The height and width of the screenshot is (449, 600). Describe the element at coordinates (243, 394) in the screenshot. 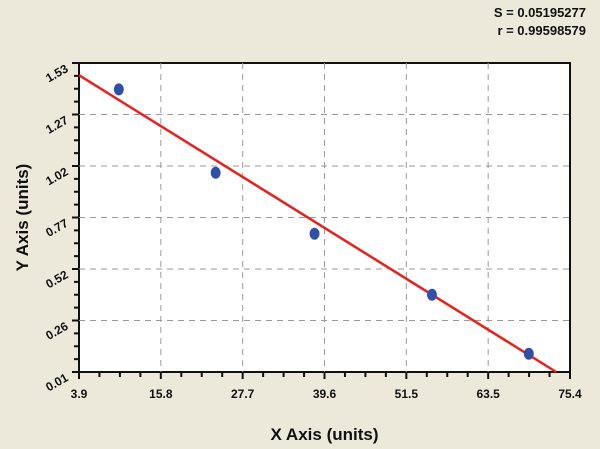

I see `x-tick-label: 27.7` at that location.